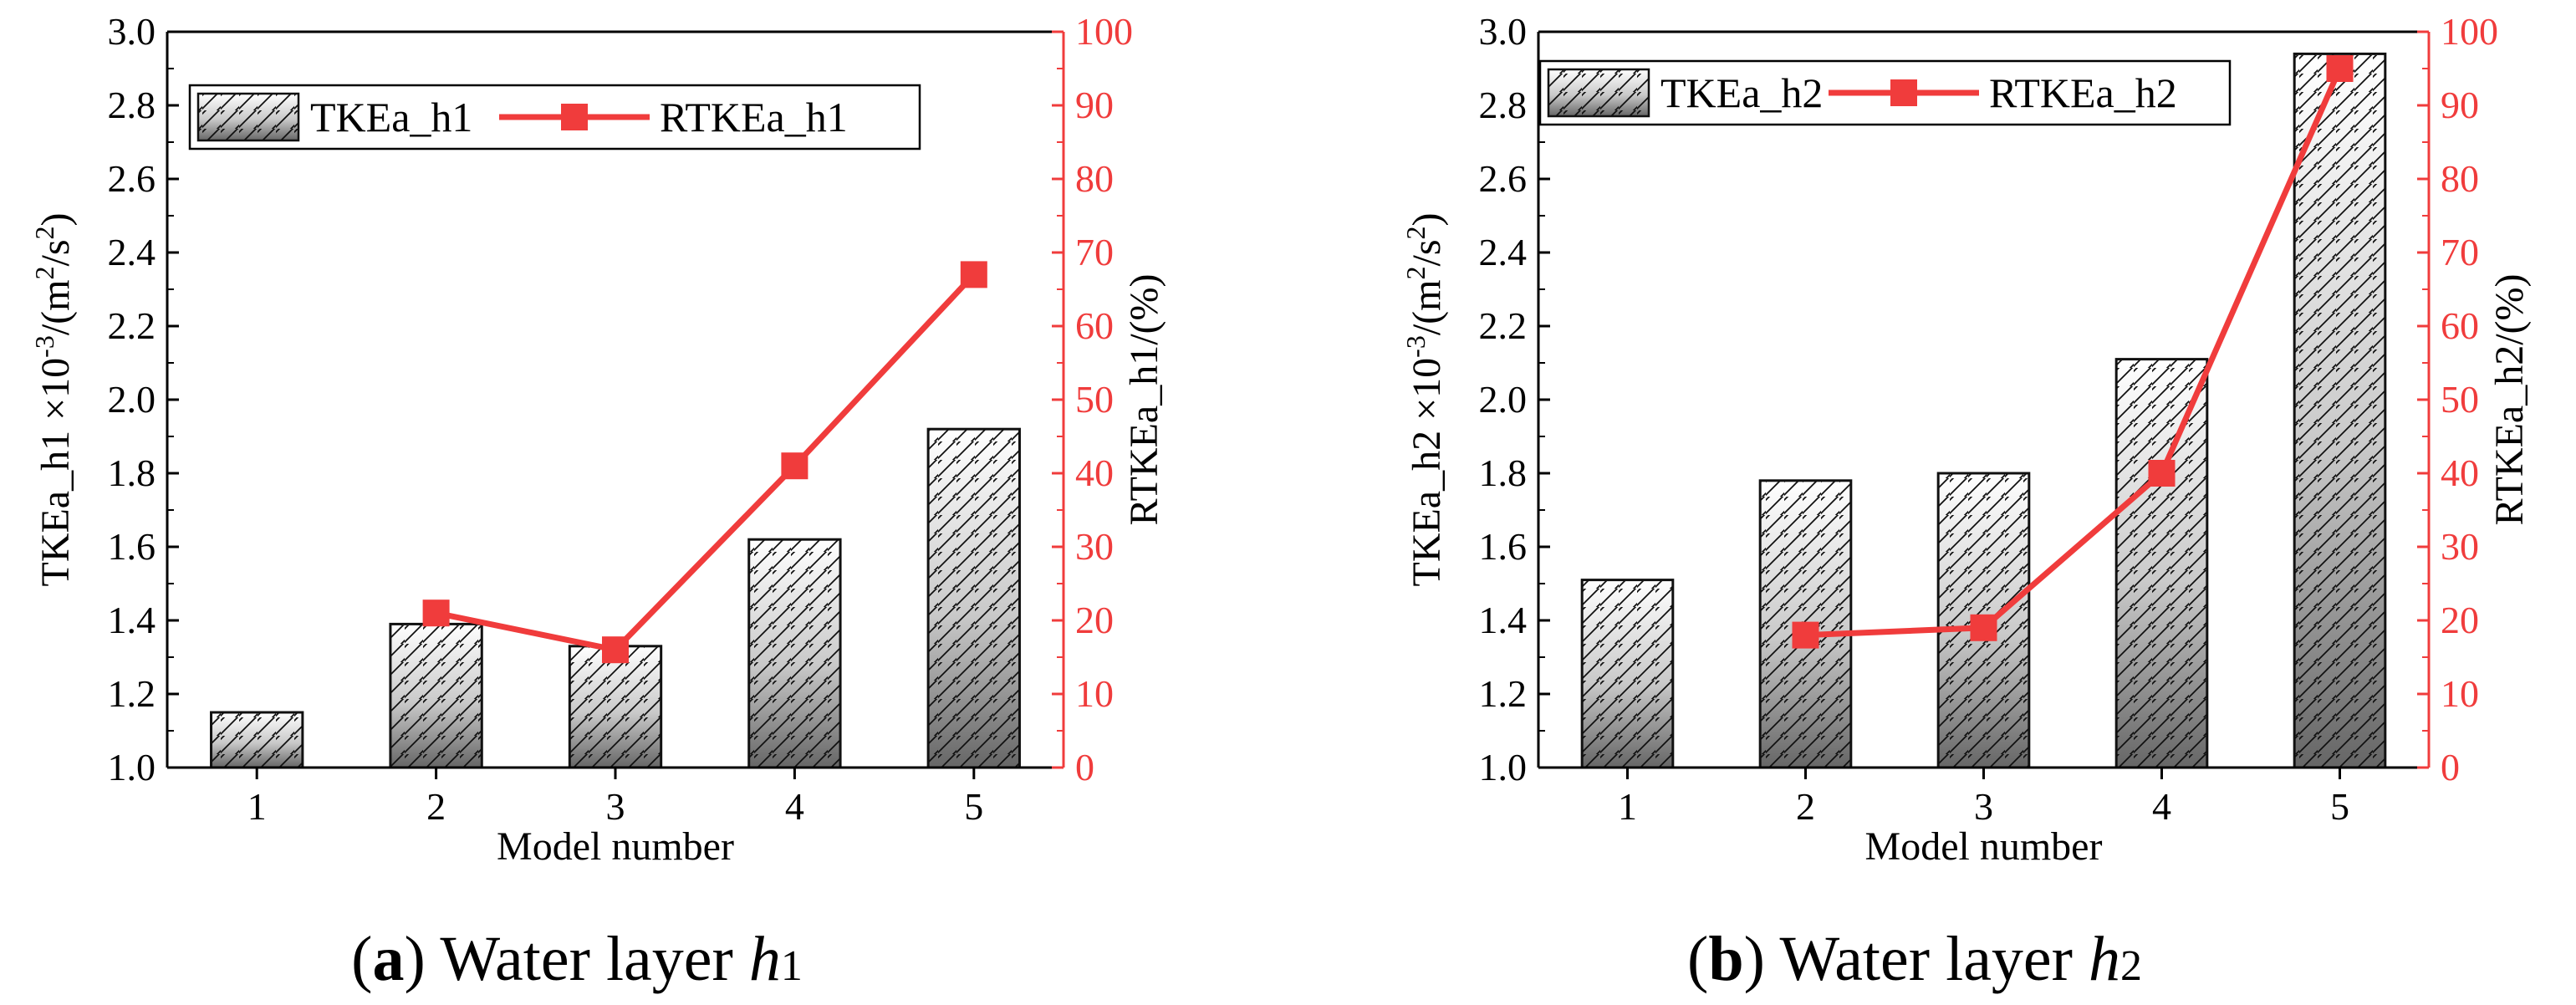  Describe the element at coordinates (1914, 959) in the screenshot. I see `panel-caption: (b) Water layer h2` at that location.